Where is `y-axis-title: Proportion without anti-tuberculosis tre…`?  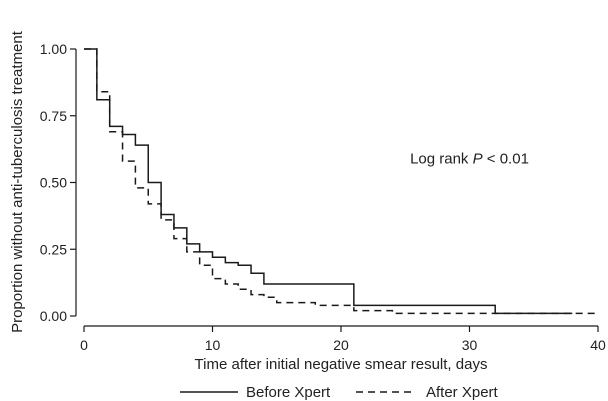 y-axis-title: Proportion without anti-tuberculosis tre… is located at coordinates (17, 181).